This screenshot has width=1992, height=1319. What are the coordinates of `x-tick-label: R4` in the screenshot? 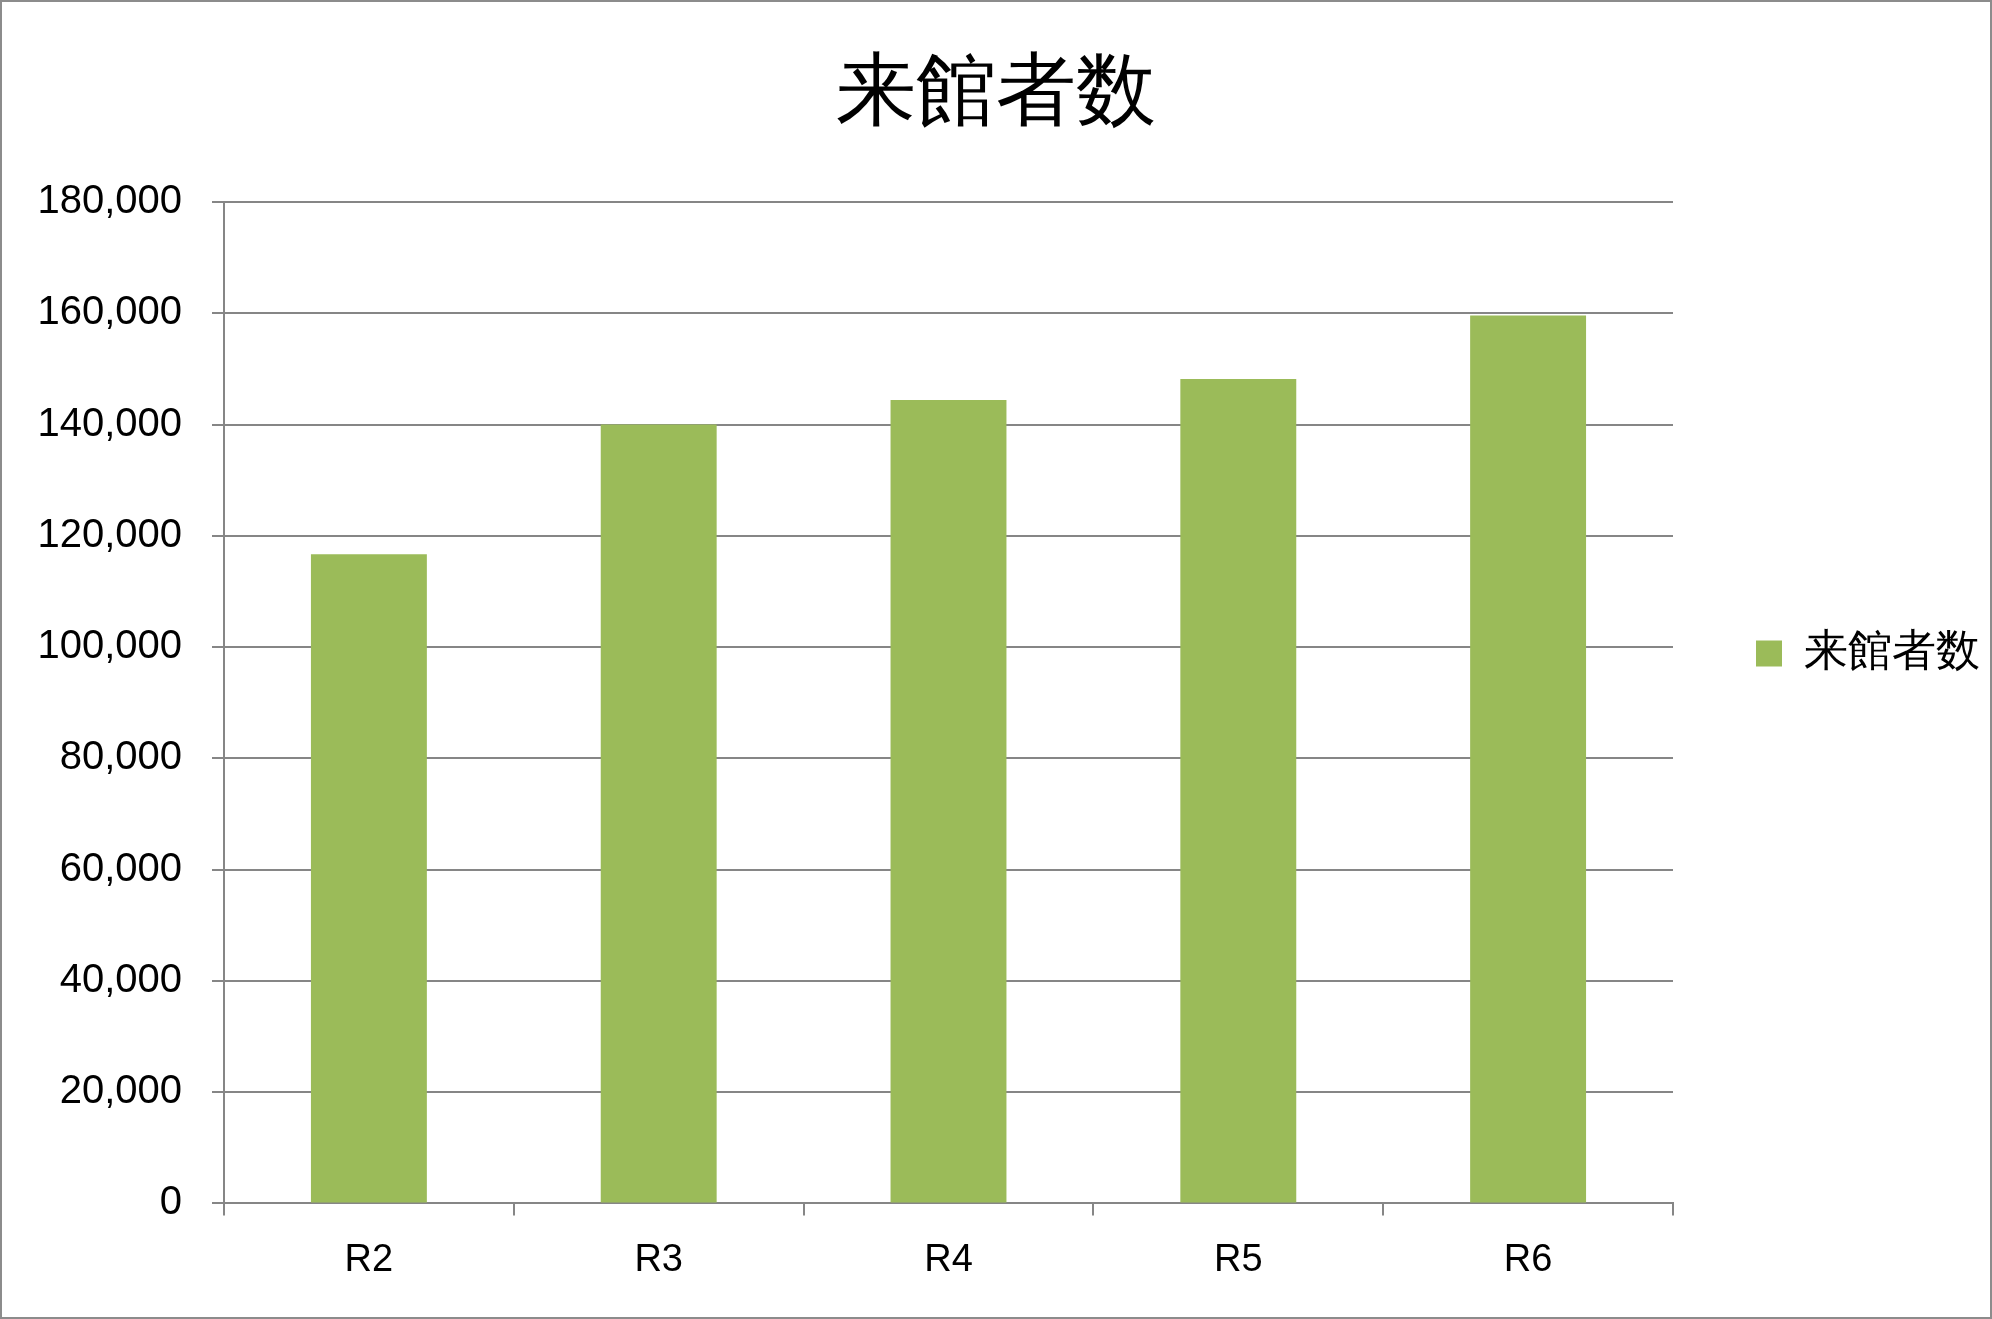 It's located at (948, 1257).